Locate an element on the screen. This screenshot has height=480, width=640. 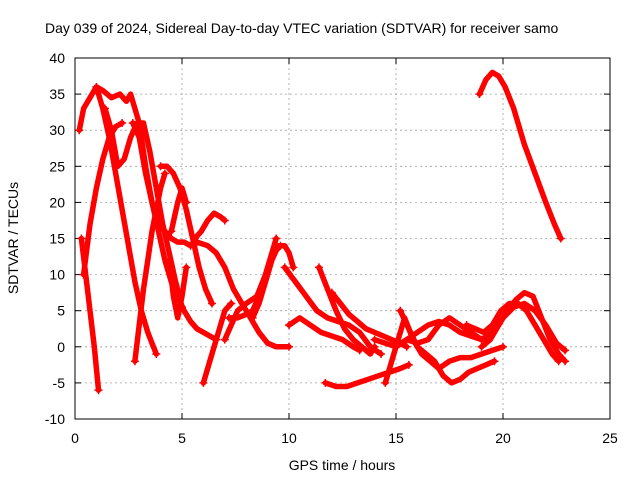
y-tick-label: 20 is located at coordinates (57, 202).